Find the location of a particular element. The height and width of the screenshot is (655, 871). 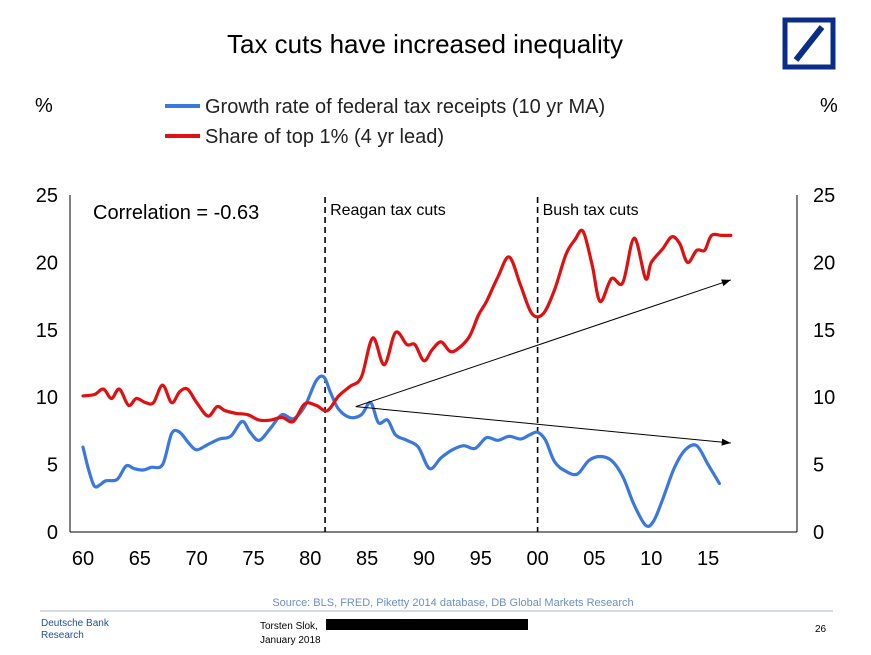

trend-arrows is located at coordinates (543, 362).